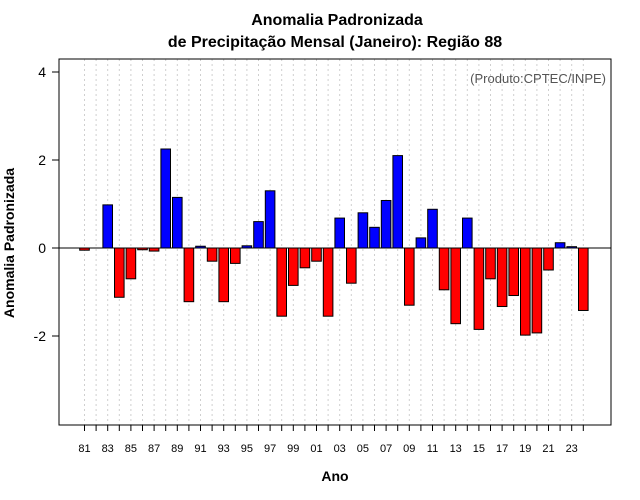 The height and width of the screenshot is (500, 640). What do you see at coordinates (247, 449) in the screenshot?
I see `x-tick-label: 95` at bounding box center [247, 449].